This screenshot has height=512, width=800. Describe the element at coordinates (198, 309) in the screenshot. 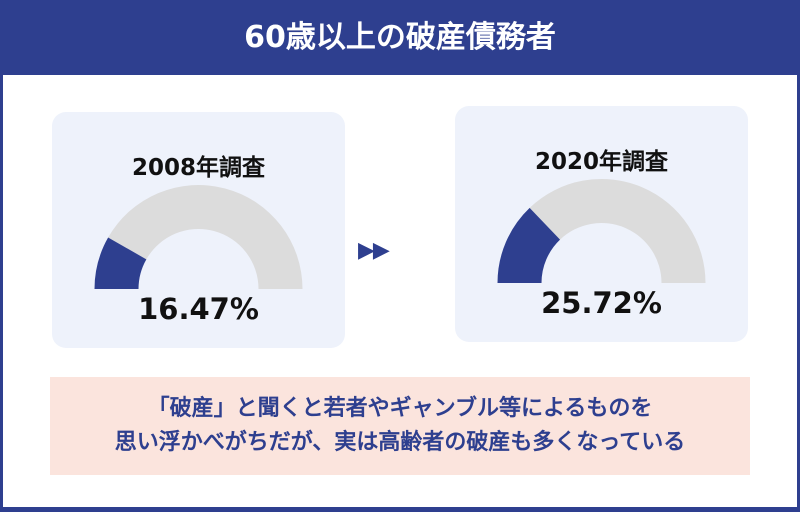

I see `gauge-value: 16.47%` at that location.